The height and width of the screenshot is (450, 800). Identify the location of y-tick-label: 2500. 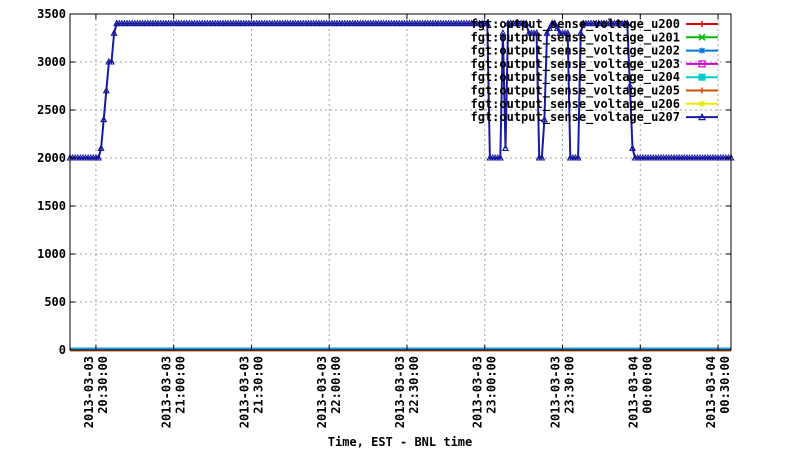
(51, 110).